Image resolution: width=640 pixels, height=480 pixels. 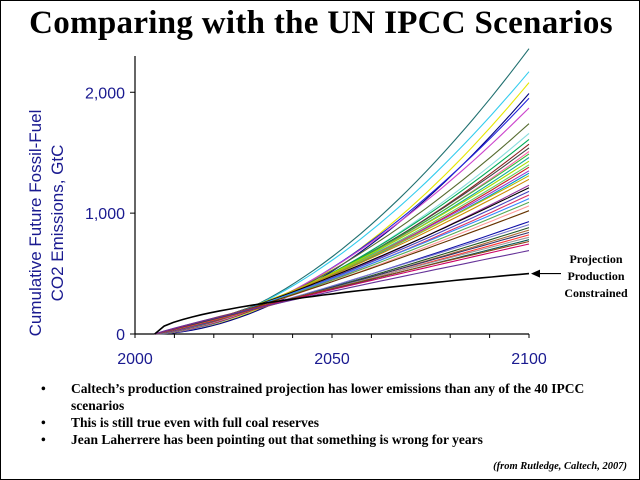 I want to click on y-tick-label: 2,000, so click(x=105, y=93).